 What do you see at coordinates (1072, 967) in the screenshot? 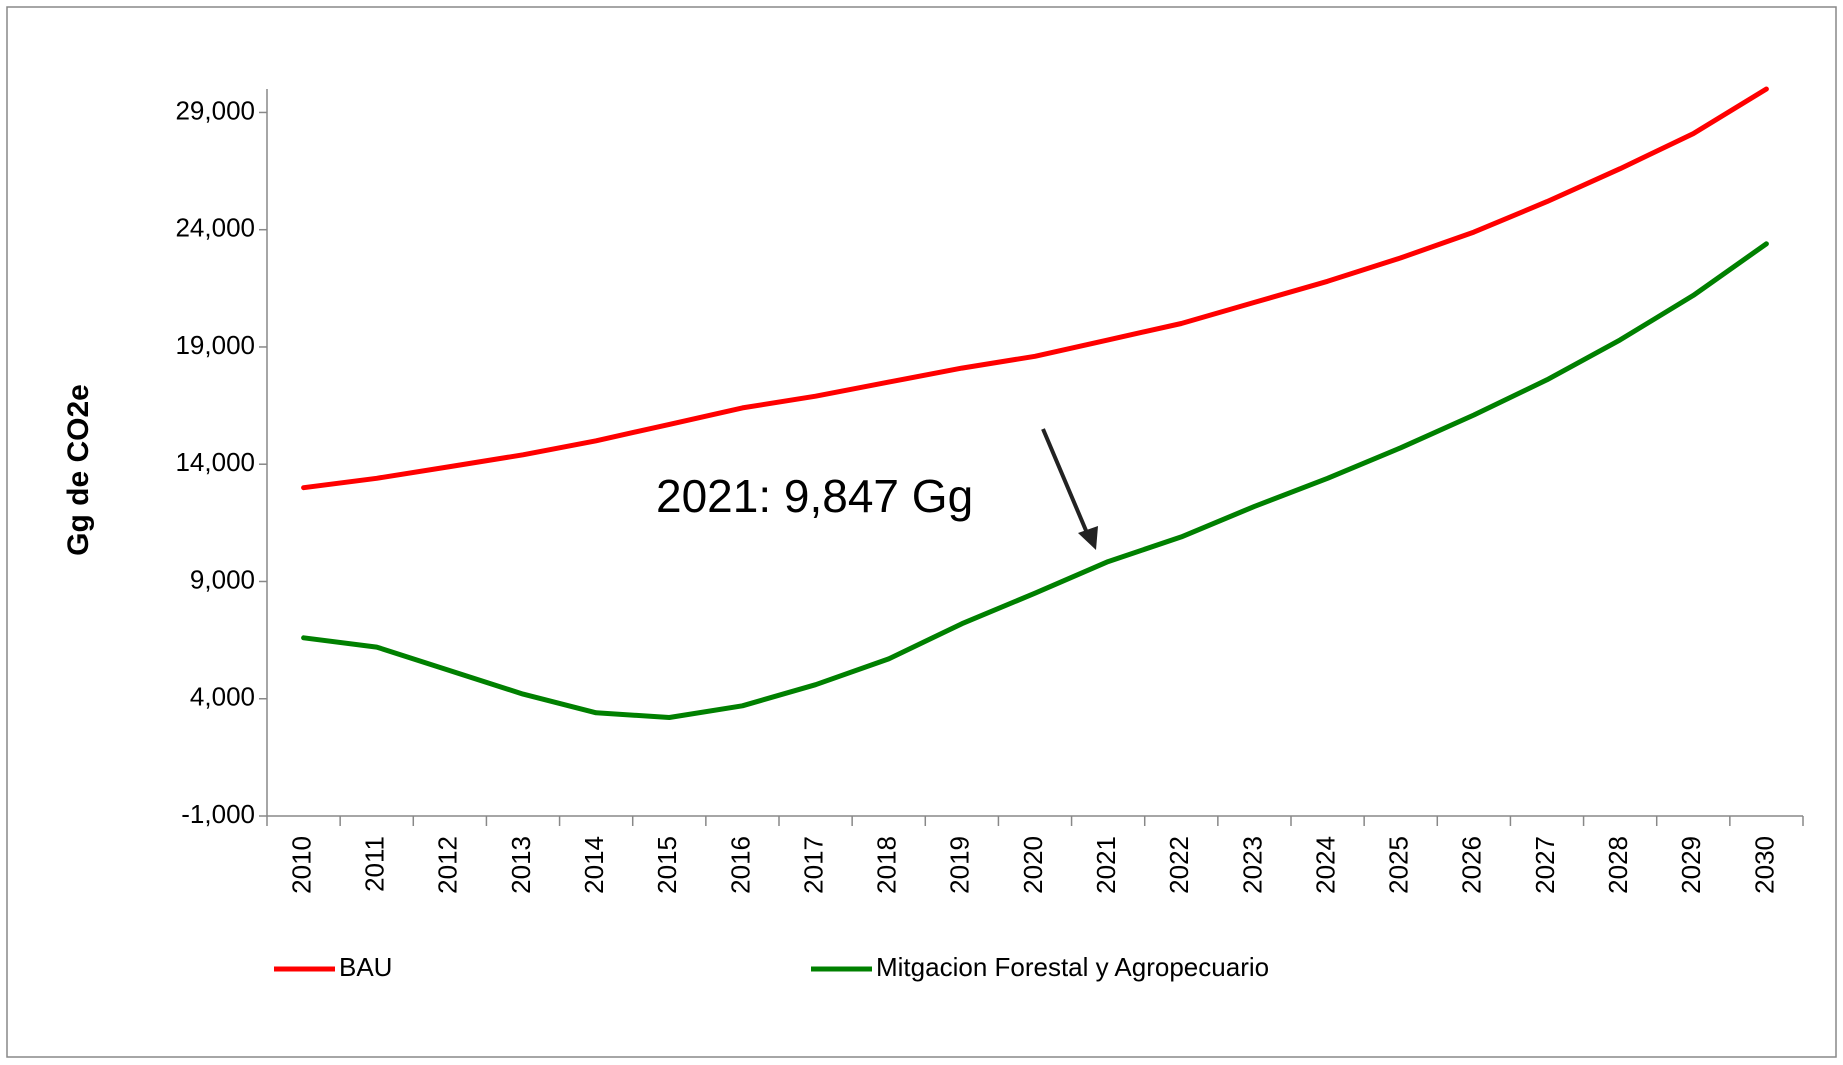
I see `legend-label: Mitgacion Forestal y Agropecuario` at bounding box center [1072, 967].